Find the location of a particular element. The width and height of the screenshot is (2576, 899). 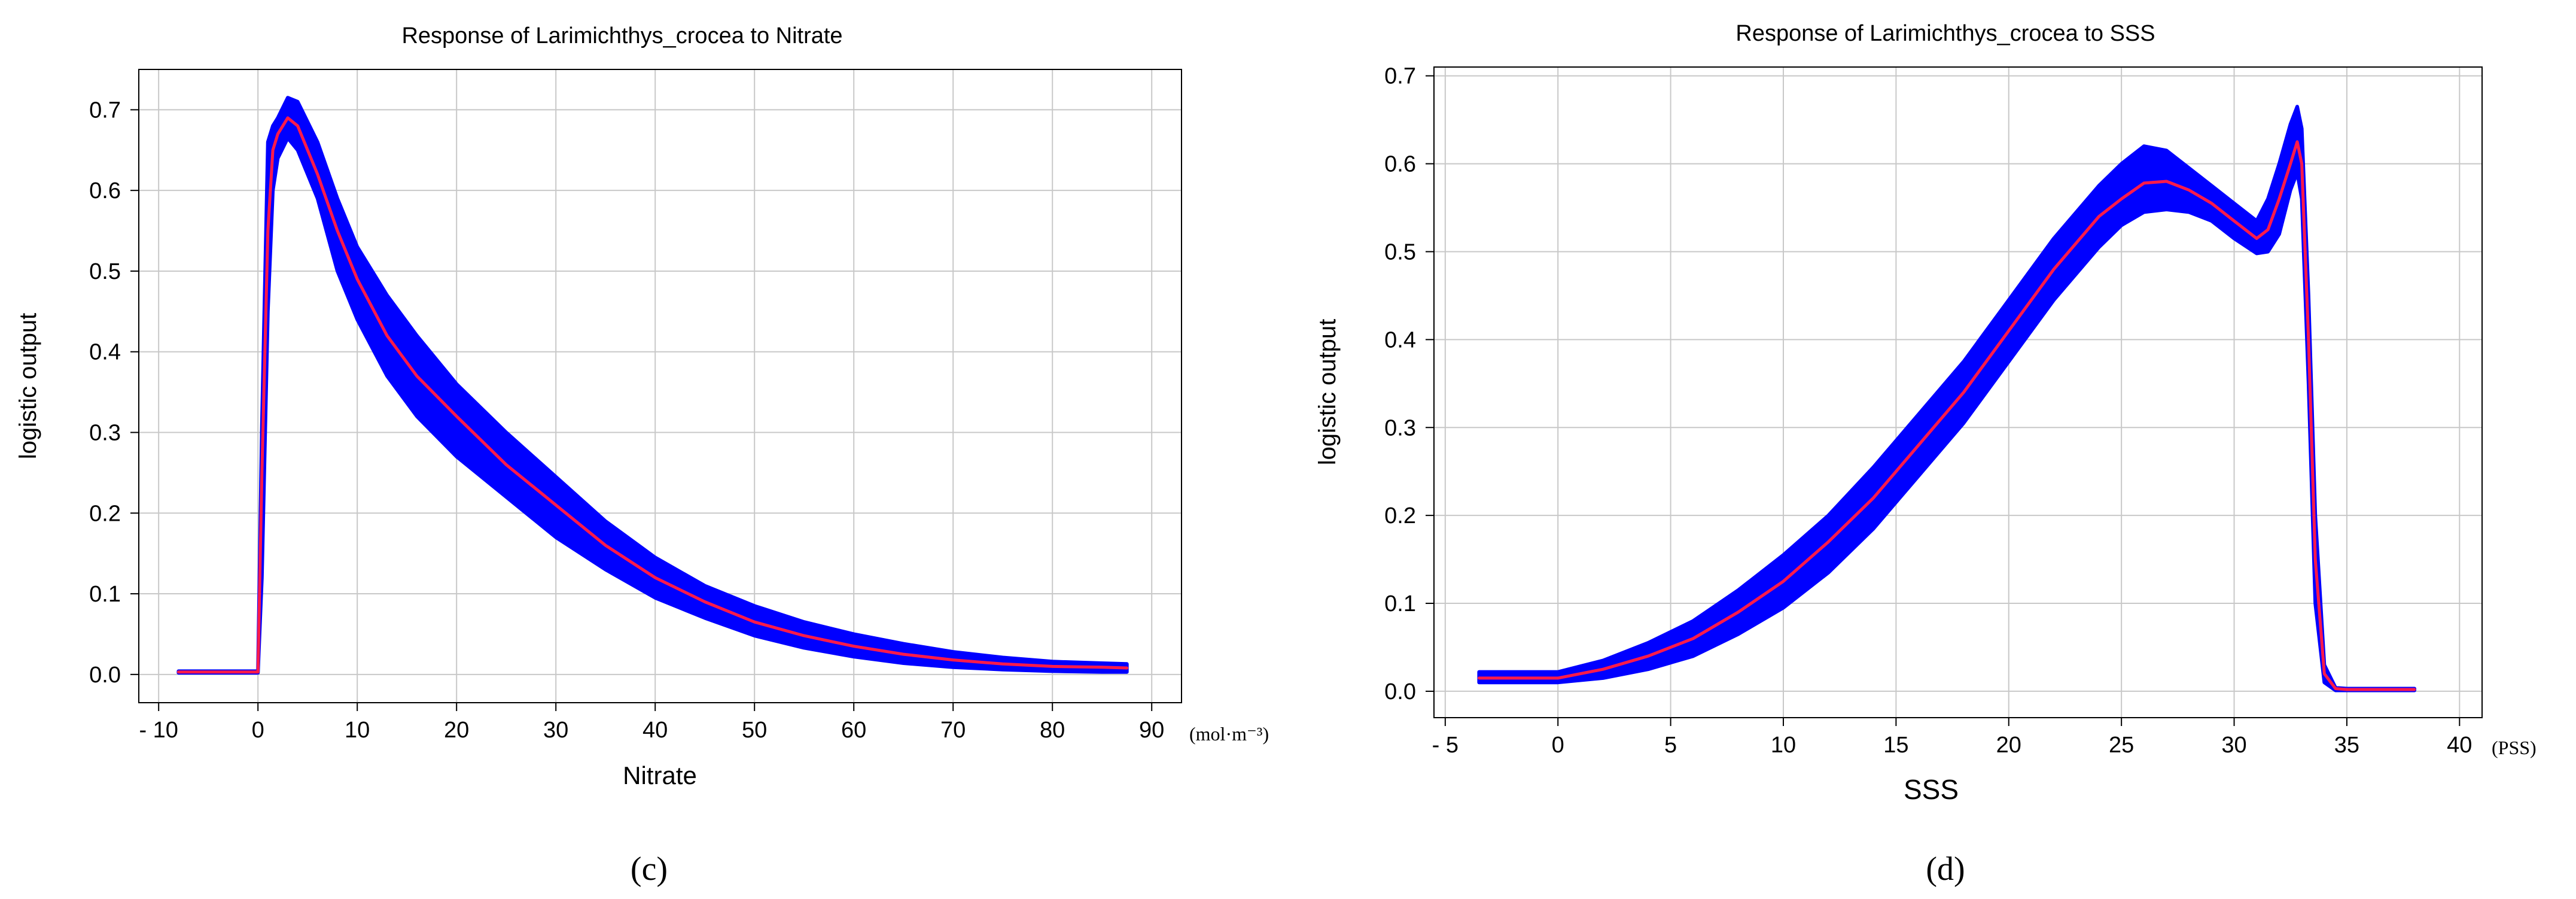

x-tick-label: 35 is located at coordinates (2346, 745).